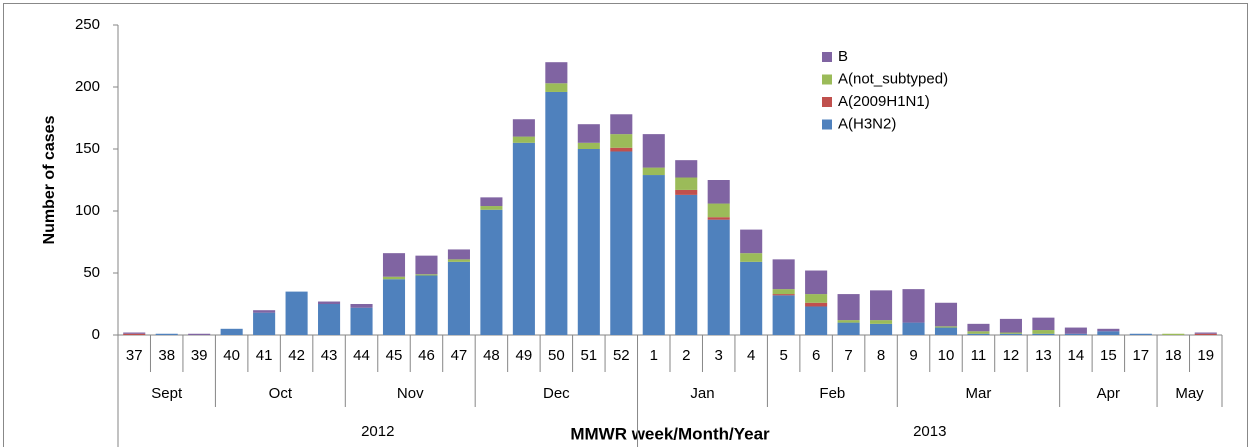 The height and width of the screenshot is (447, 1252). Describe the element at coordinates (264, 355) in the screenshot. I see `x-tick-label: 41` at that location.